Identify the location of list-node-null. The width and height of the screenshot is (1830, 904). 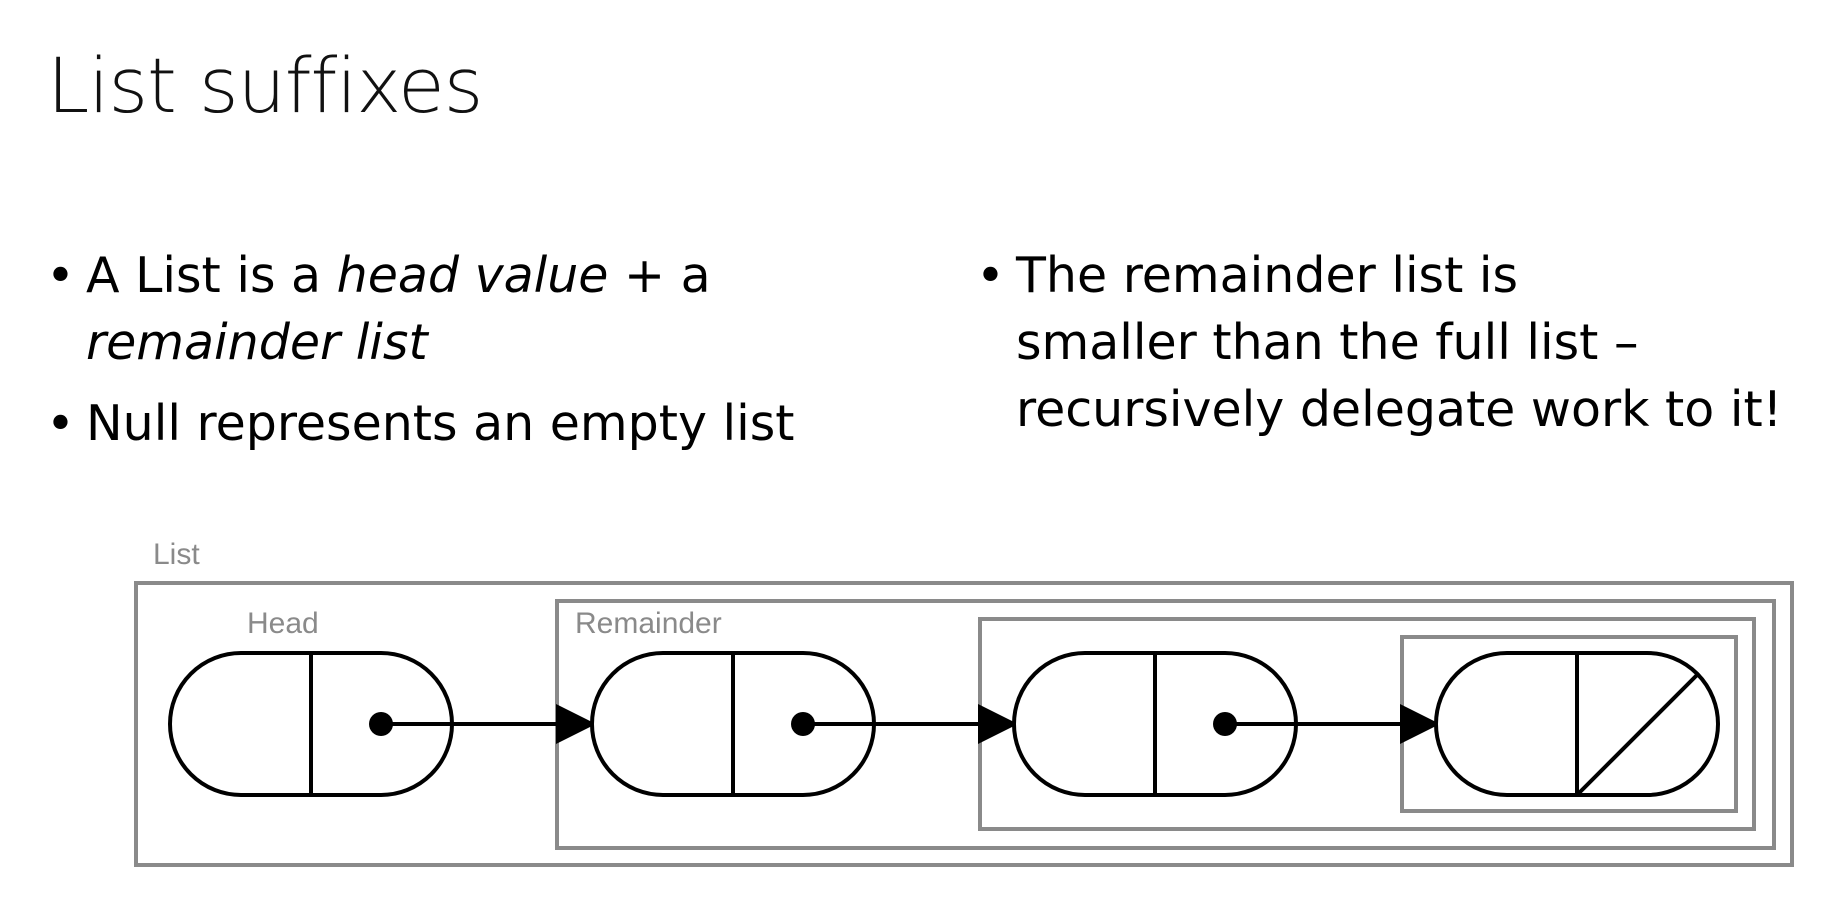
(1577, 724).